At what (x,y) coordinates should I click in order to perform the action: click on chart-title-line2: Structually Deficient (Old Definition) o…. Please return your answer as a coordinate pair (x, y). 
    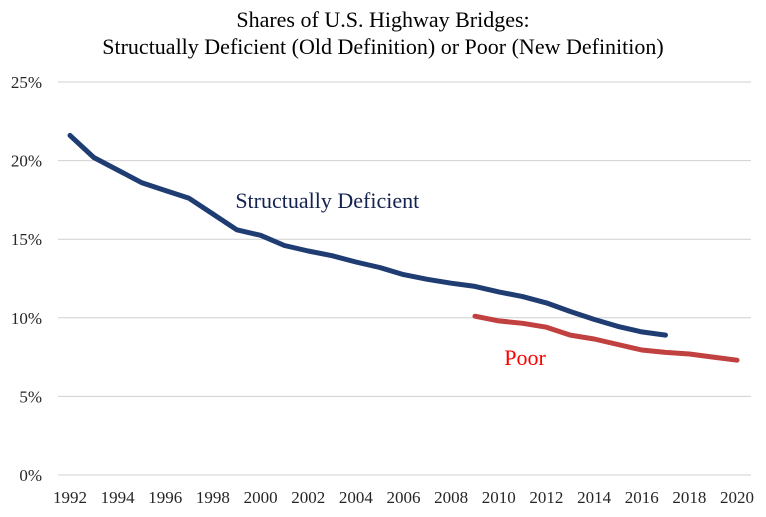
    Looking at the image, I should click on (383, 46).